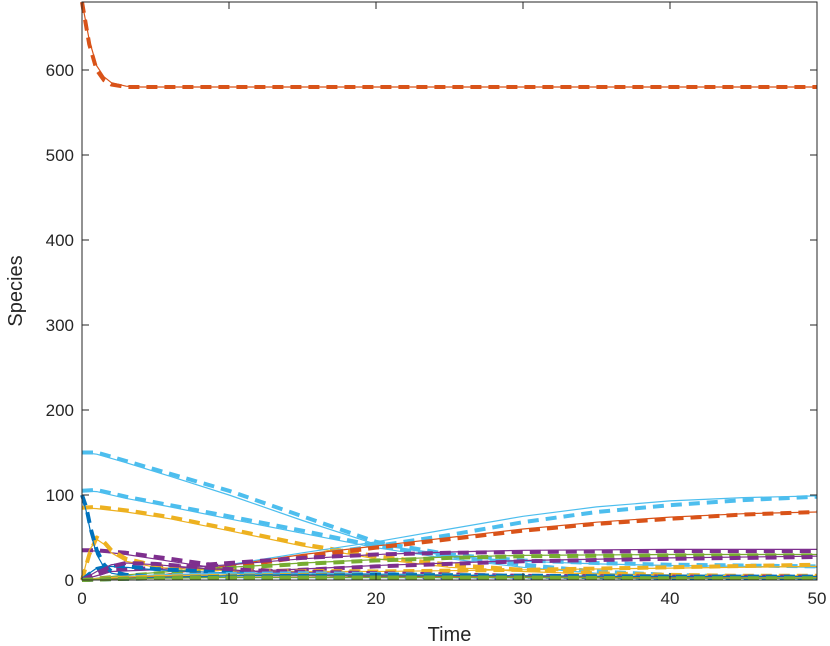 This screenshot has height=646, width=830. What do you see at coordinates (16, 290) in the screenshot?
I see `y-axis-label: Species` at bounding box center [16, 290].